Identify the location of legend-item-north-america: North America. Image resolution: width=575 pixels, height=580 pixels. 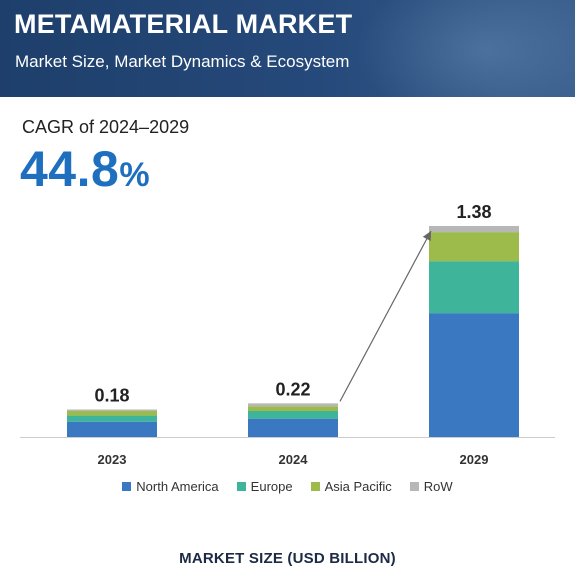
(170, 486).